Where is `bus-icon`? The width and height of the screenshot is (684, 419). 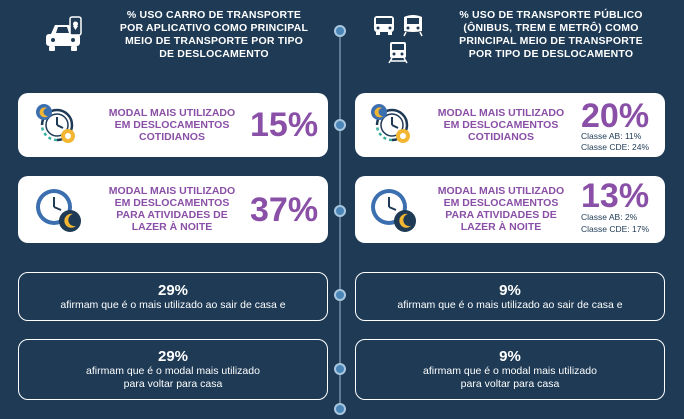
bus-icon is located at coordinates (384, 25).